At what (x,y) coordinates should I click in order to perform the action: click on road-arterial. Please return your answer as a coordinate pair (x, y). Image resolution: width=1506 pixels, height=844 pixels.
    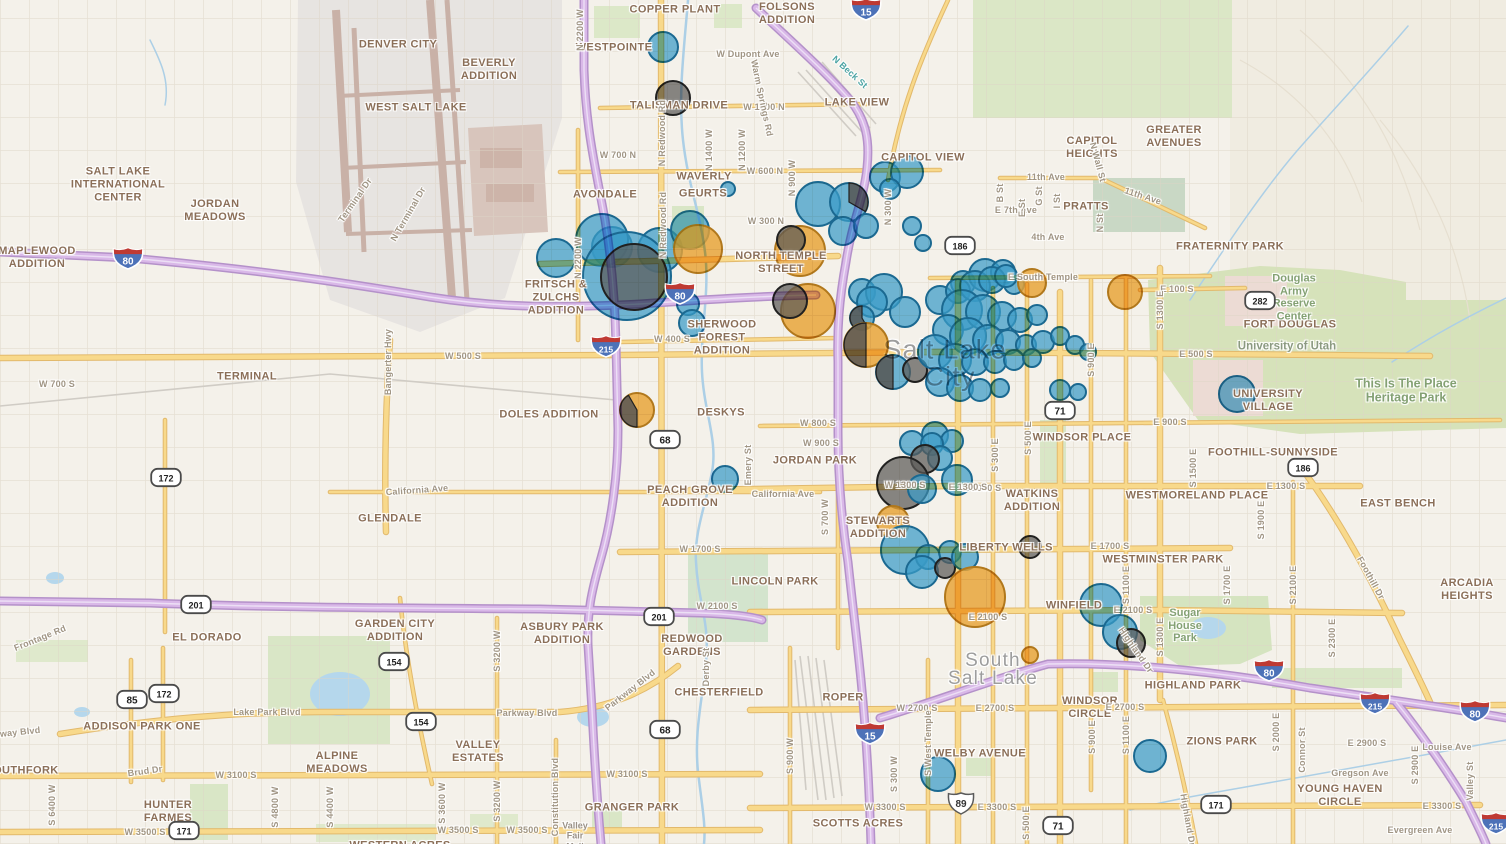
    Looking at the image, I should click on (1102, 203).